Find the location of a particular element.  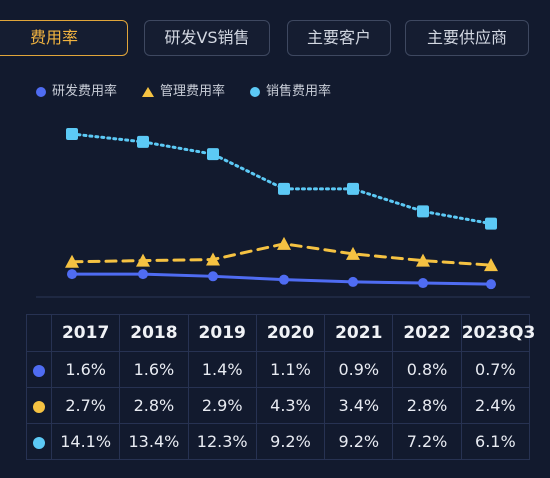

tab-bar: 费用率 研发VS销售 主要客户 主要供应商 is located at coordinates (275, 40).